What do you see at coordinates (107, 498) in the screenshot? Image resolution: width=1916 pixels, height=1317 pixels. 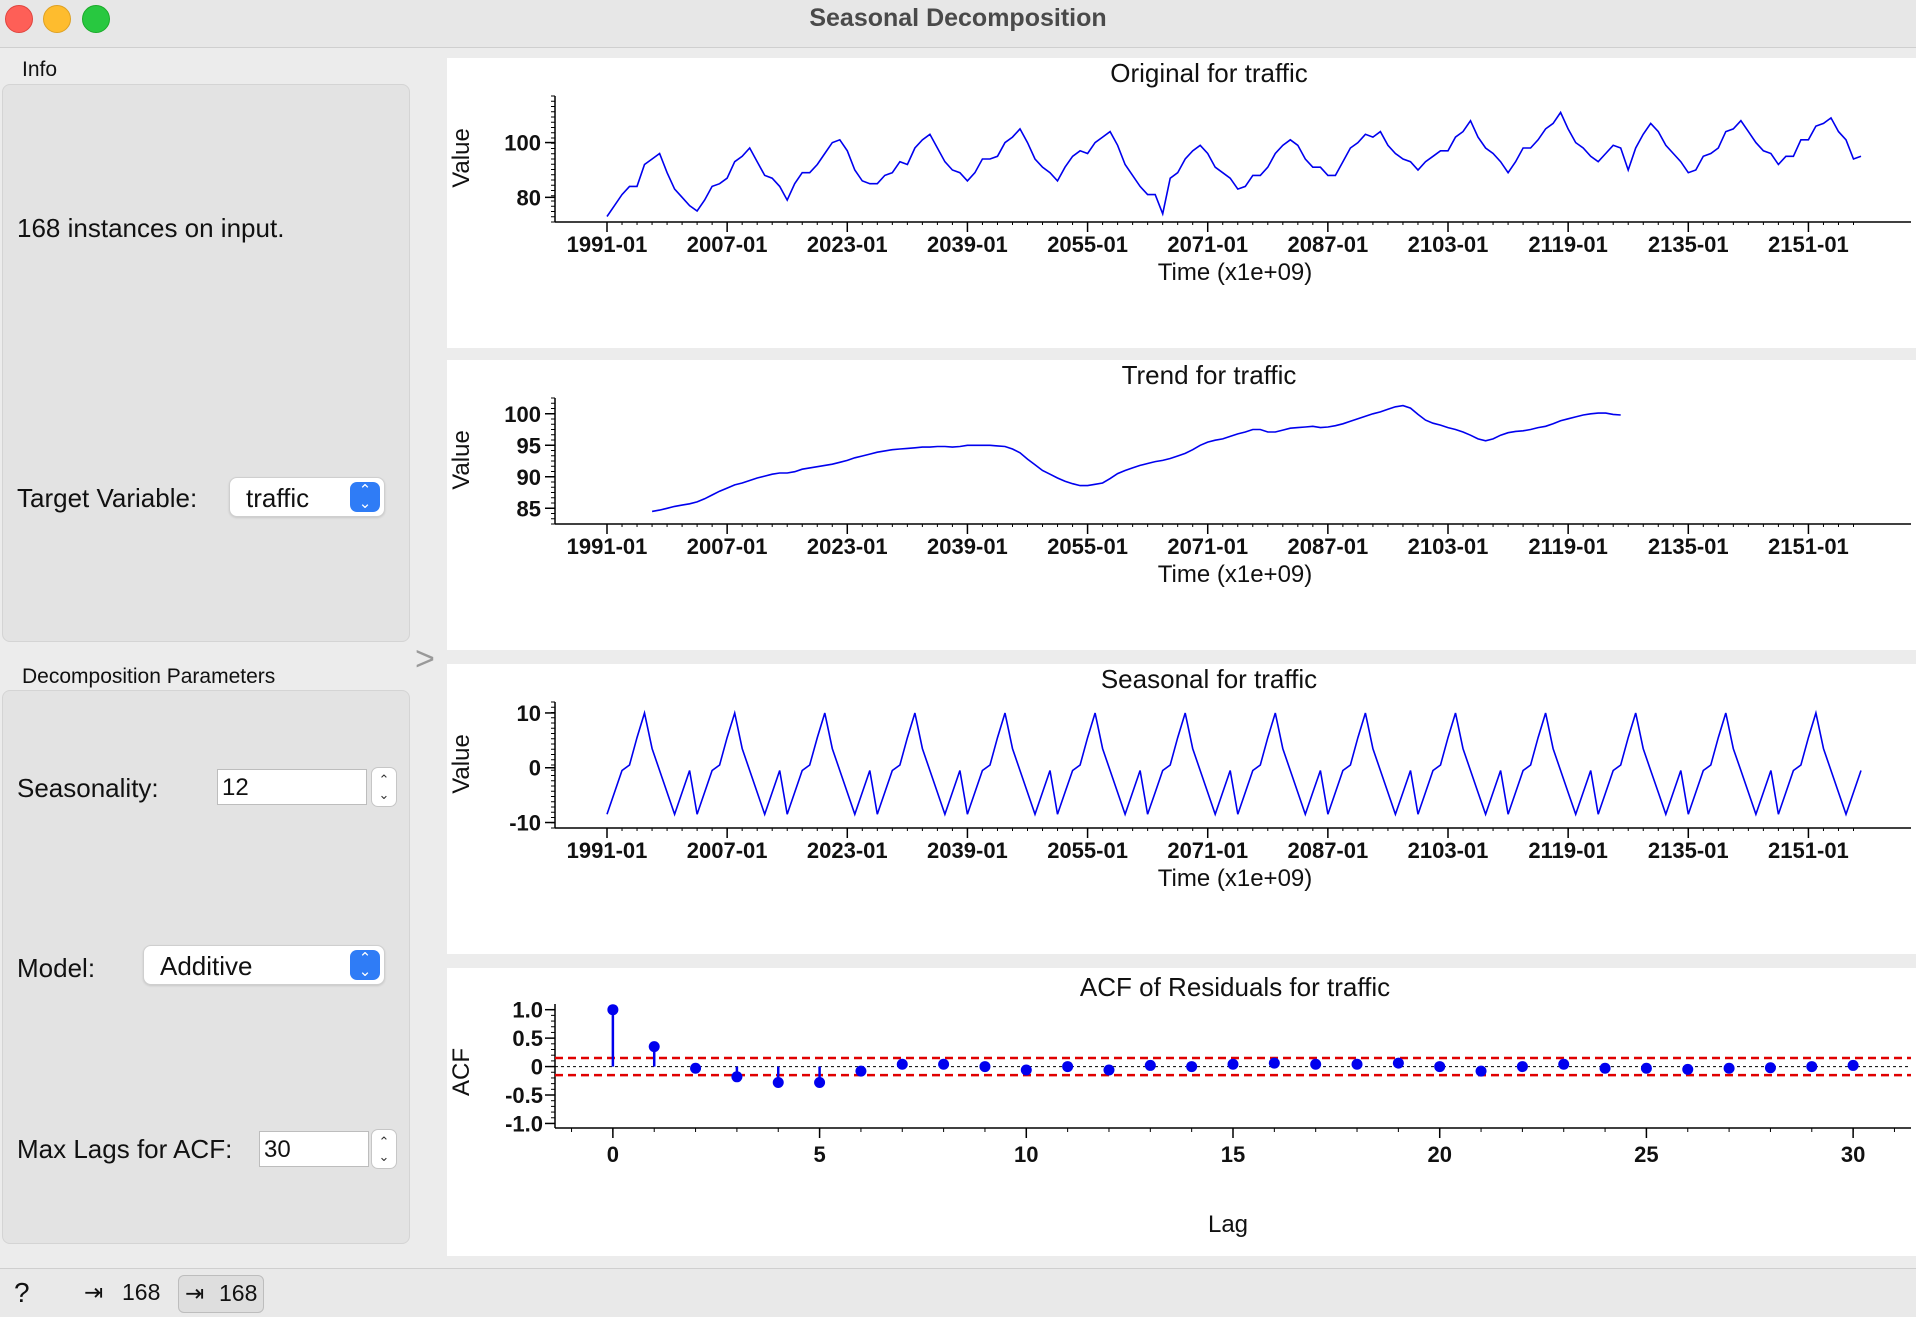 I see `target-variable-label: Target Variable:` at bounding box center [107, 498].